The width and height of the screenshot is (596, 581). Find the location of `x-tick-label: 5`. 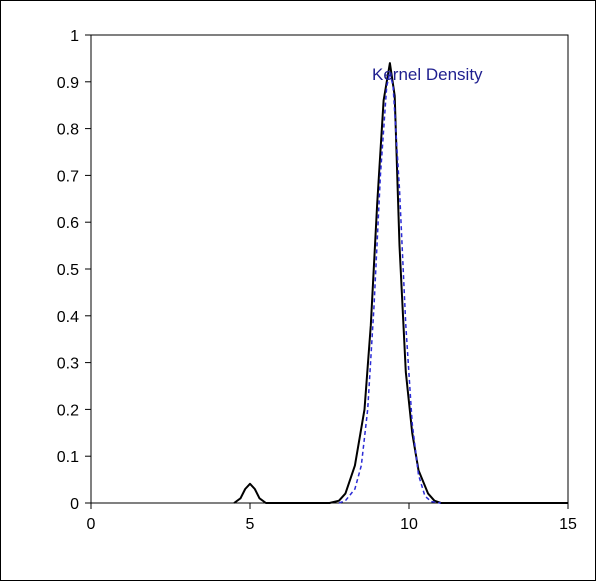

x-tick-label: 5 is located at coordinates (250, 524).